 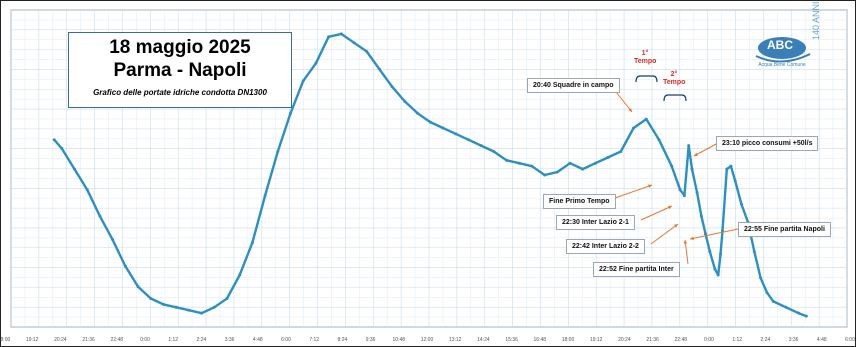 What do you see at coordinates (780, 45) in the screenshot?
I see `logo-name: ABC` at bounding box center [780, 45].